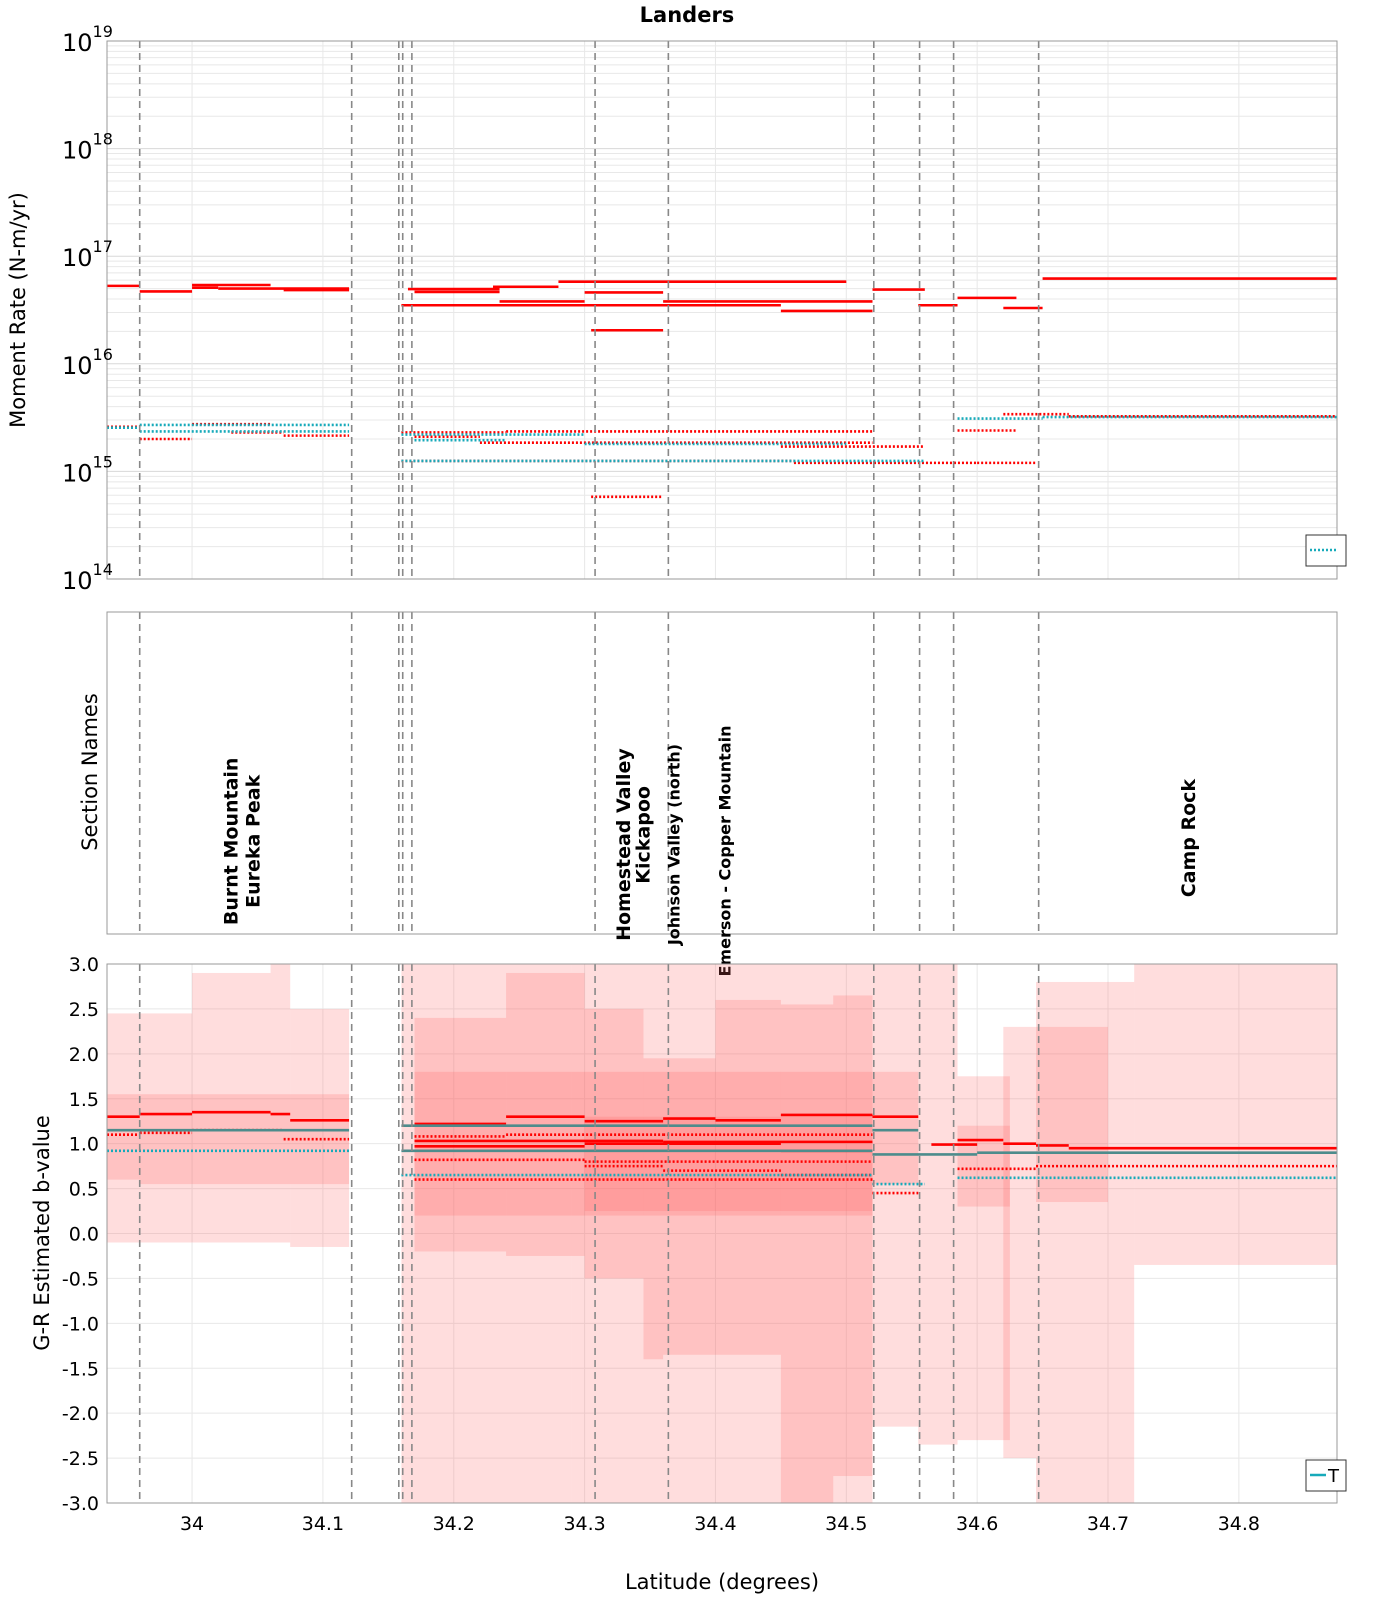  I want to click on bvalue-ytick-label: -2.5, so click(80, 1459).